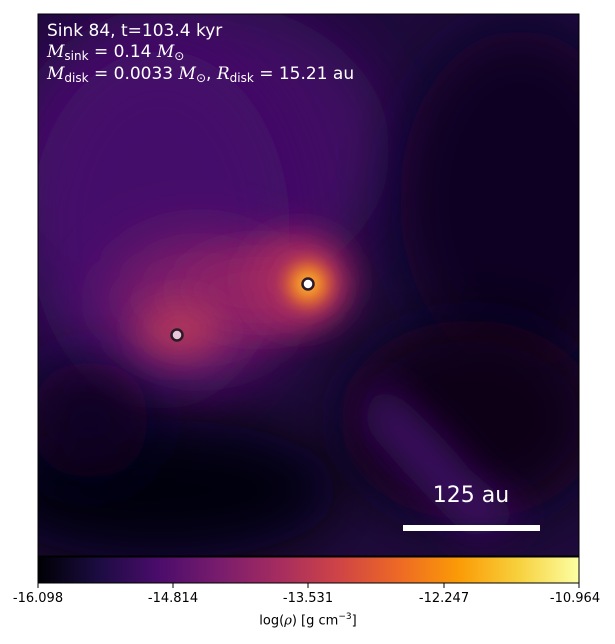 The height and width of the screenshot is (644, 615). Describe the element at coordinates (354, 621) in the screenshot. I see `cbar-label-close: ]` at that location.